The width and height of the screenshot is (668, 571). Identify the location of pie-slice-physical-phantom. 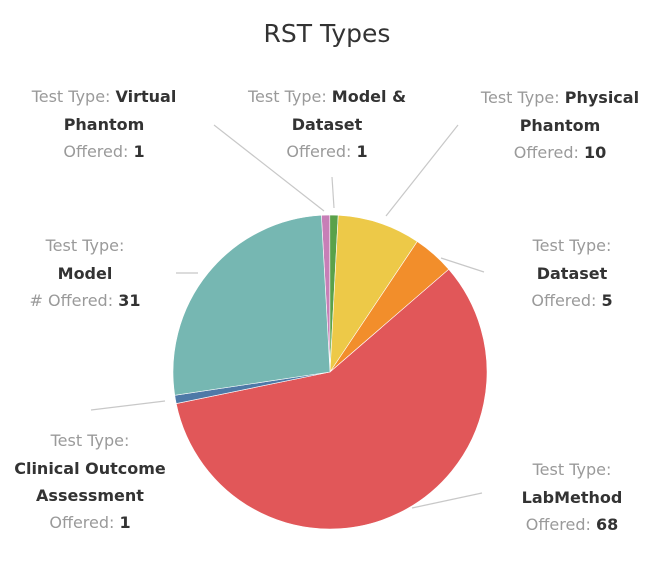
(373, 294).